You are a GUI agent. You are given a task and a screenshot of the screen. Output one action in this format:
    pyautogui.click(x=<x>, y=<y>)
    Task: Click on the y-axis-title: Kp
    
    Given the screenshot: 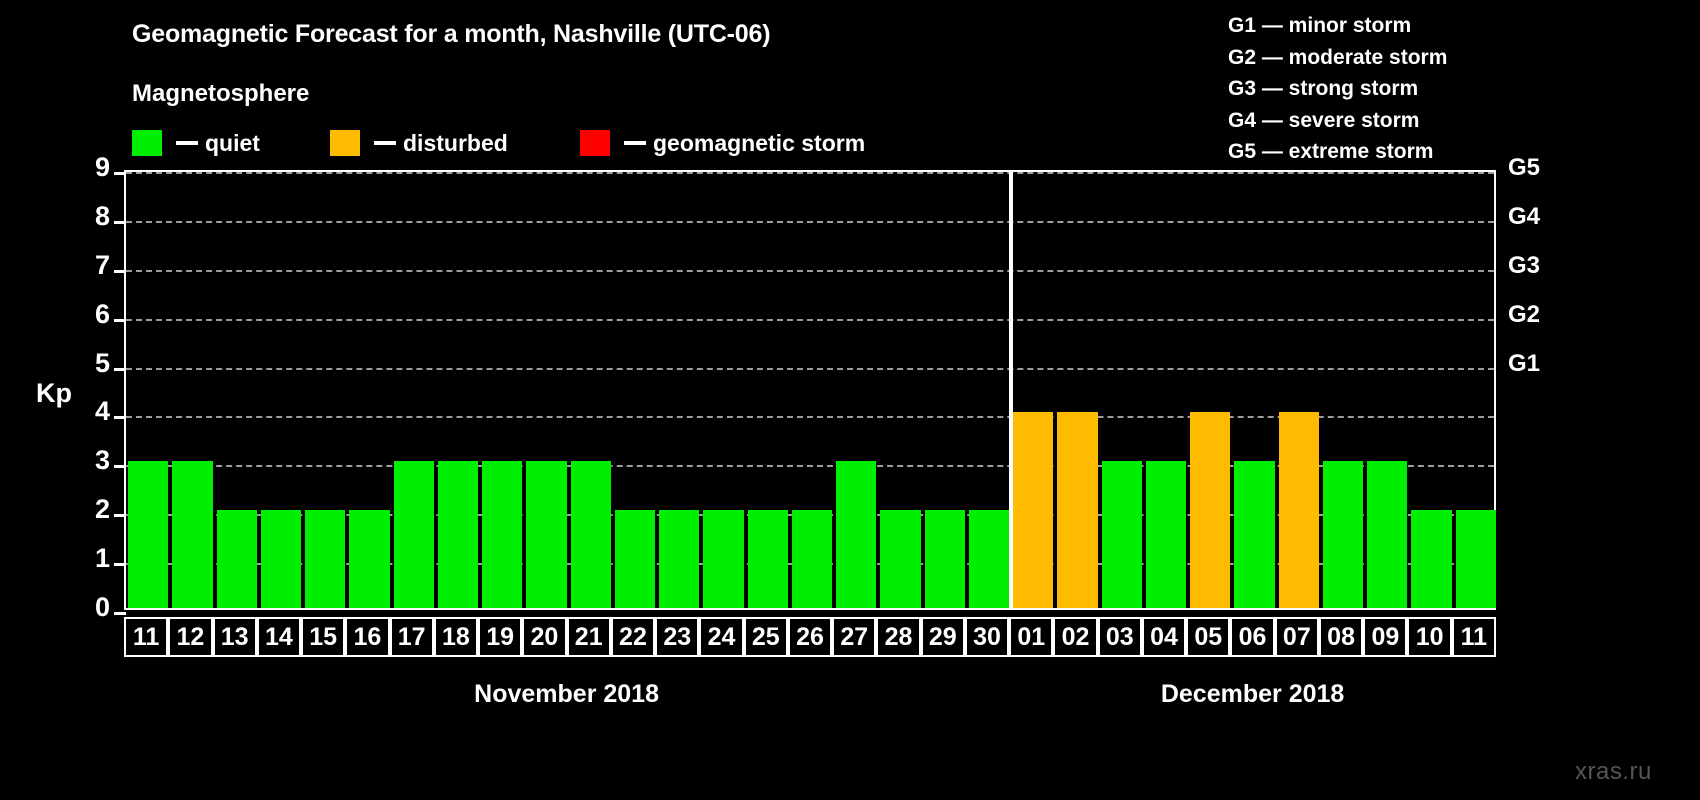 What is the action you would take?
    pyautogui.click(x=54, y=393)
    